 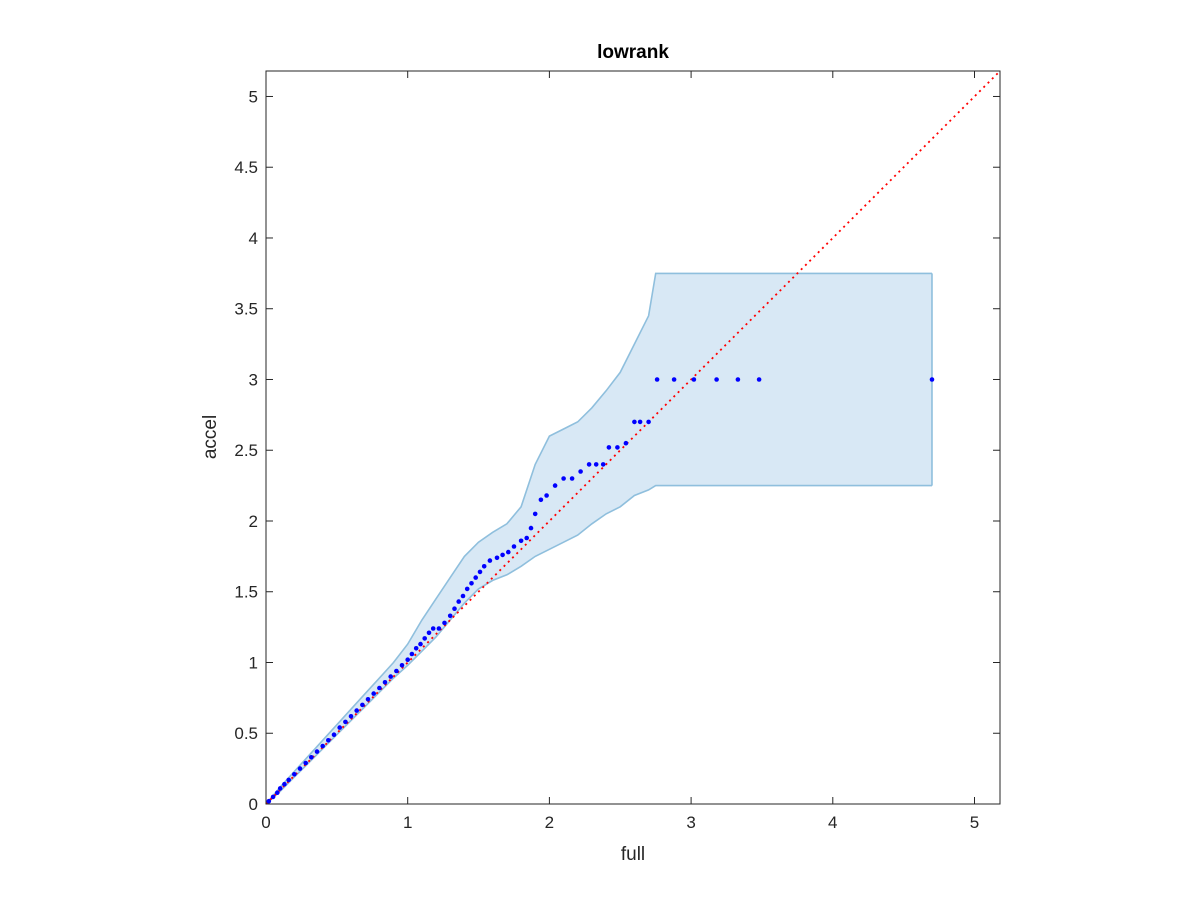 I want to click on x-tick-label: 4, so click(x=832, y=822).